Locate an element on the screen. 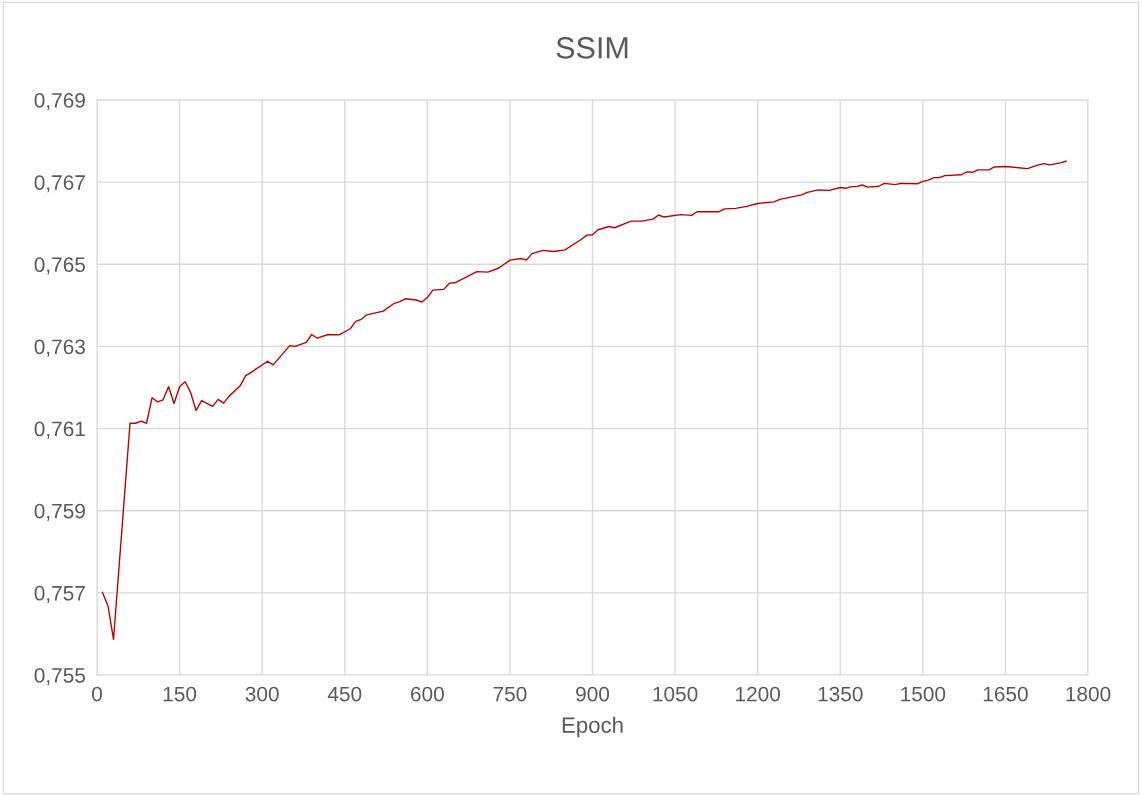 Image resolution: width=1142 pixels, height=796 pixels. x-tick-label: 1650 is located at coordinates (1005, 694).